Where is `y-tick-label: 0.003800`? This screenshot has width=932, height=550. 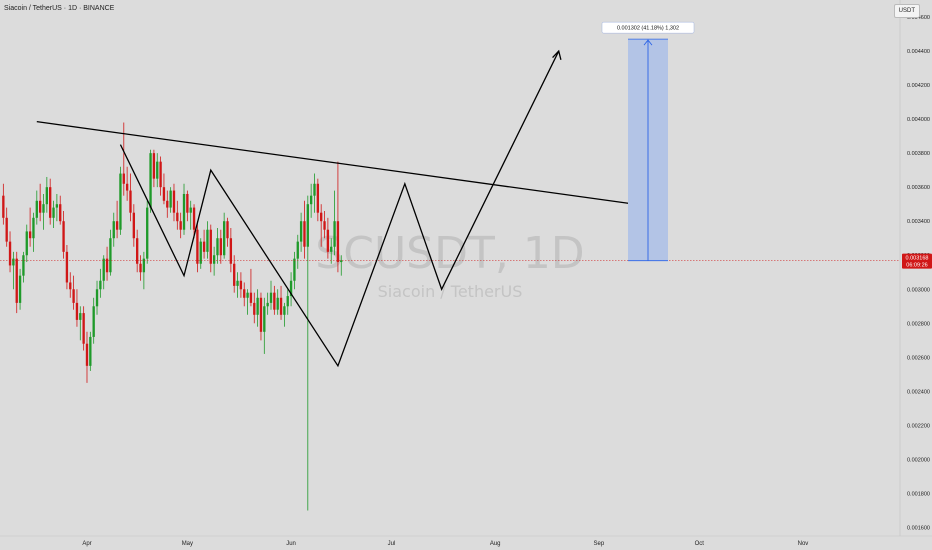
y-tick-label: 0.003800 is located at coordinates (918, 154).